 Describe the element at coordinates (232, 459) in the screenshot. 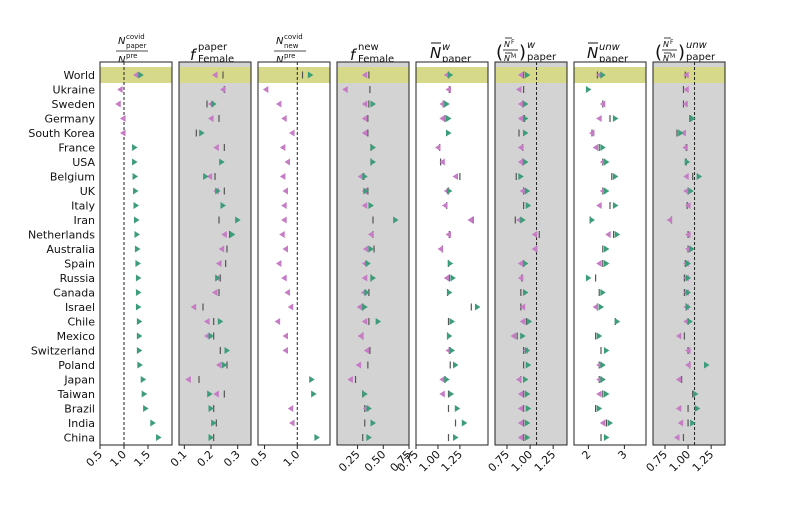

I see `x-tick-label: 0.3` at that location.